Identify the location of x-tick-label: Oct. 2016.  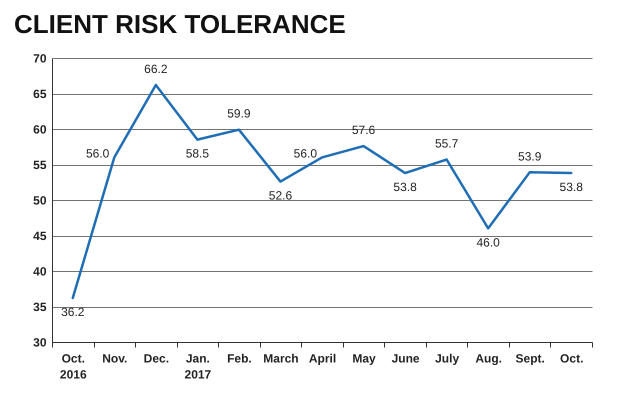
(73, 367).